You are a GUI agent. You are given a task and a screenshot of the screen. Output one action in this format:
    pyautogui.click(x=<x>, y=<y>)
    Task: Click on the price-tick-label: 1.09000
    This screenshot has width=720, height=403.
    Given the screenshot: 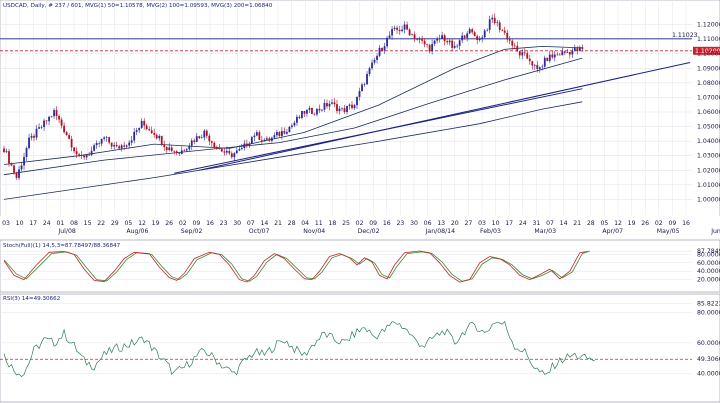 What is the action you would take?
    pyautogui.click(x=708, y=68)
    